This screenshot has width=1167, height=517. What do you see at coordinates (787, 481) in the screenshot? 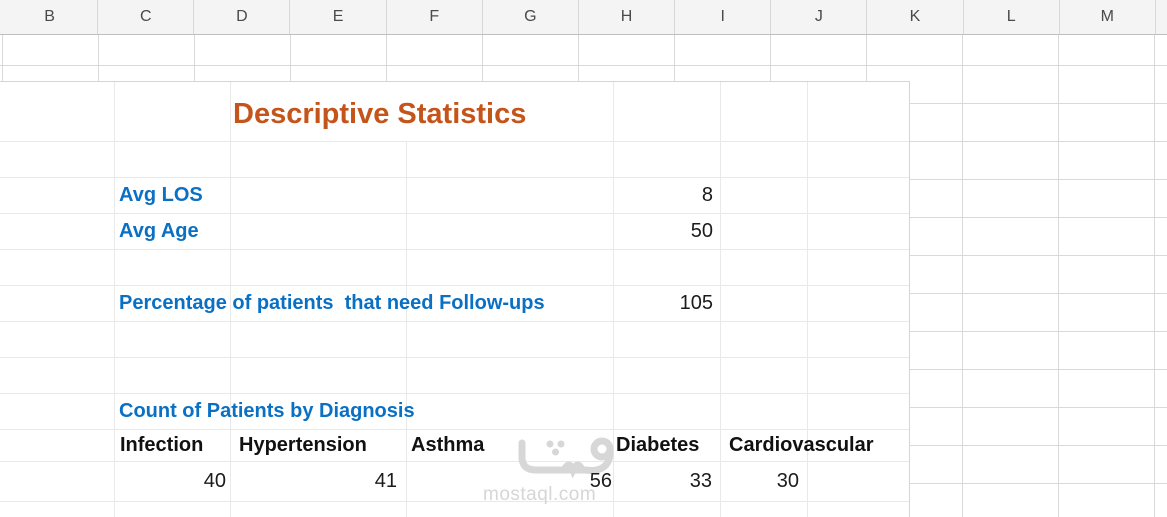
I see `diagnosis-value-cardiovascular: 30` at bounding box center [787, 481].